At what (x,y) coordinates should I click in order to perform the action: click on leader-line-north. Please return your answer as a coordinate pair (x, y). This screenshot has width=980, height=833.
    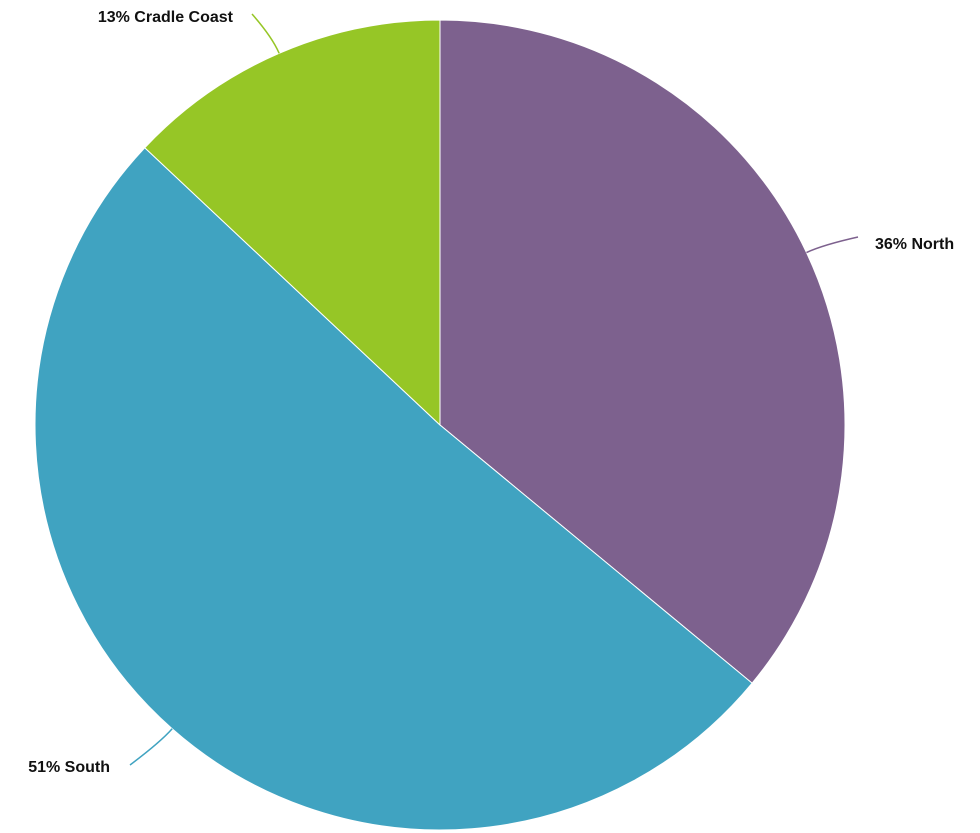
    Looking at the image, I should click on (832, 245).